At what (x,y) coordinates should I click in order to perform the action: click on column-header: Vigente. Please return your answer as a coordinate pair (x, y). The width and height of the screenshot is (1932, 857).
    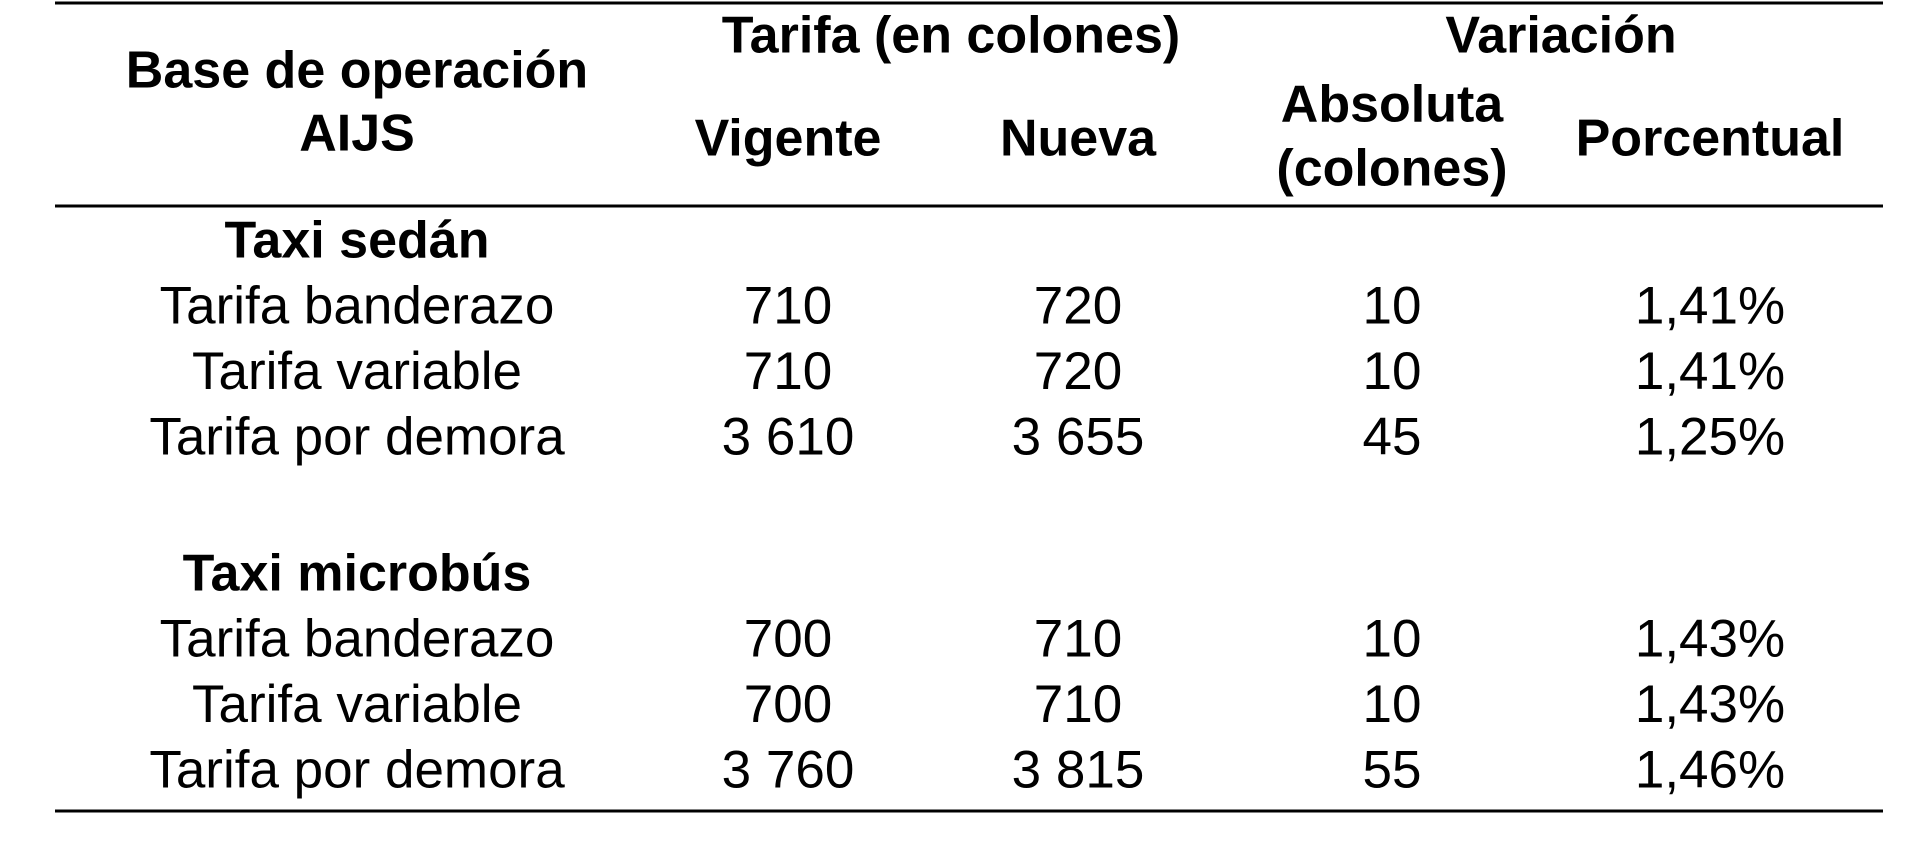
    Looking at the image, I should click on (788, 139).